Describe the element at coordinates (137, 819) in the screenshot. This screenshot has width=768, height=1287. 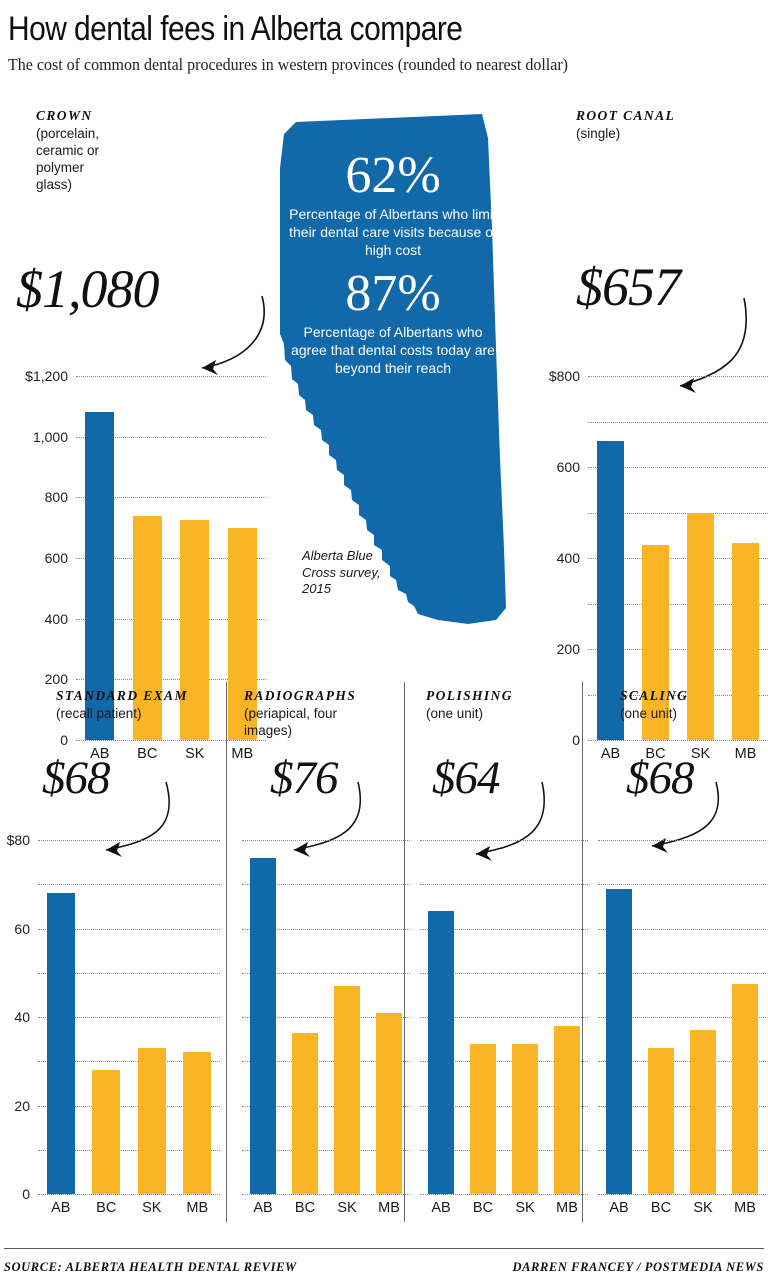
I see `callout-arrow-standard-exam` at that location.